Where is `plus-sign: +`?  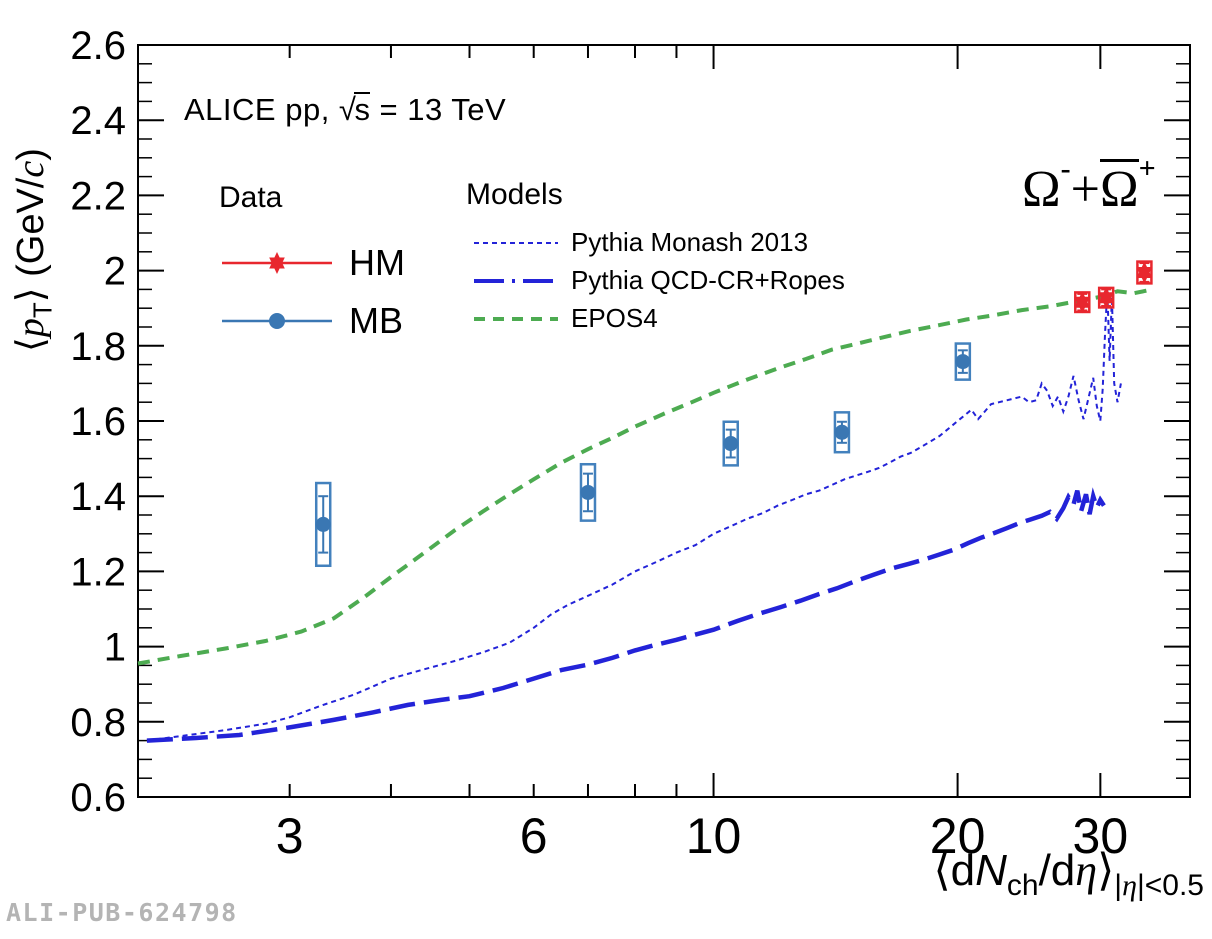 plus-sign: + is located at coordinates (1085, 189).